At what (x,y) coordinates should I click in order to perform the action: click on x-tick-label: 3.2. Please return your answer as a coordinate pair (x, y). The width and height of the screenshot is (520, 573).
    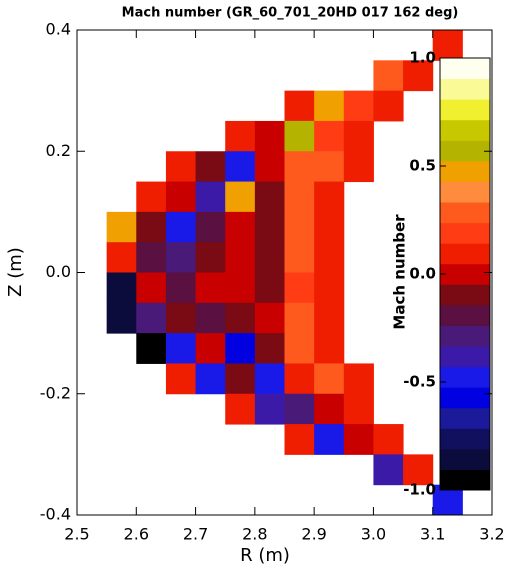
    Looking at the image, I should click on (491, 534).